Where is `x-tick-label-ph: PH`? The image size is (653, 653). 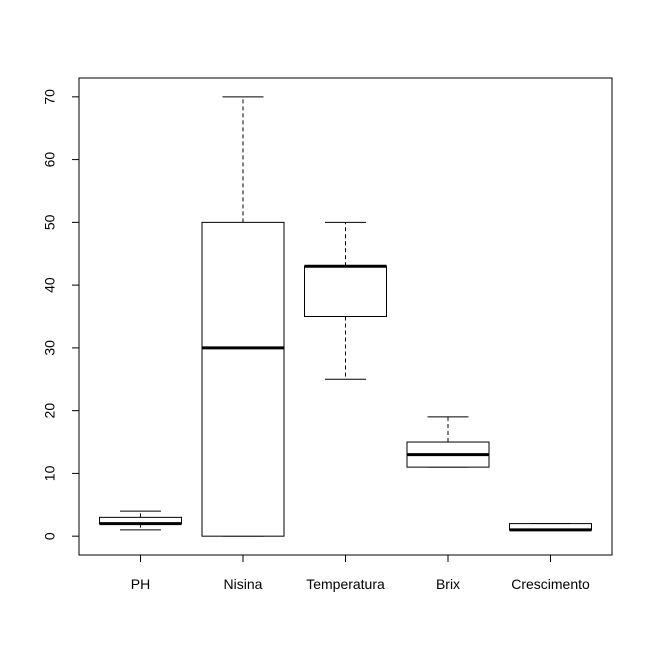
x-tick-label-ph: PH is located at coordinates (140, 584).